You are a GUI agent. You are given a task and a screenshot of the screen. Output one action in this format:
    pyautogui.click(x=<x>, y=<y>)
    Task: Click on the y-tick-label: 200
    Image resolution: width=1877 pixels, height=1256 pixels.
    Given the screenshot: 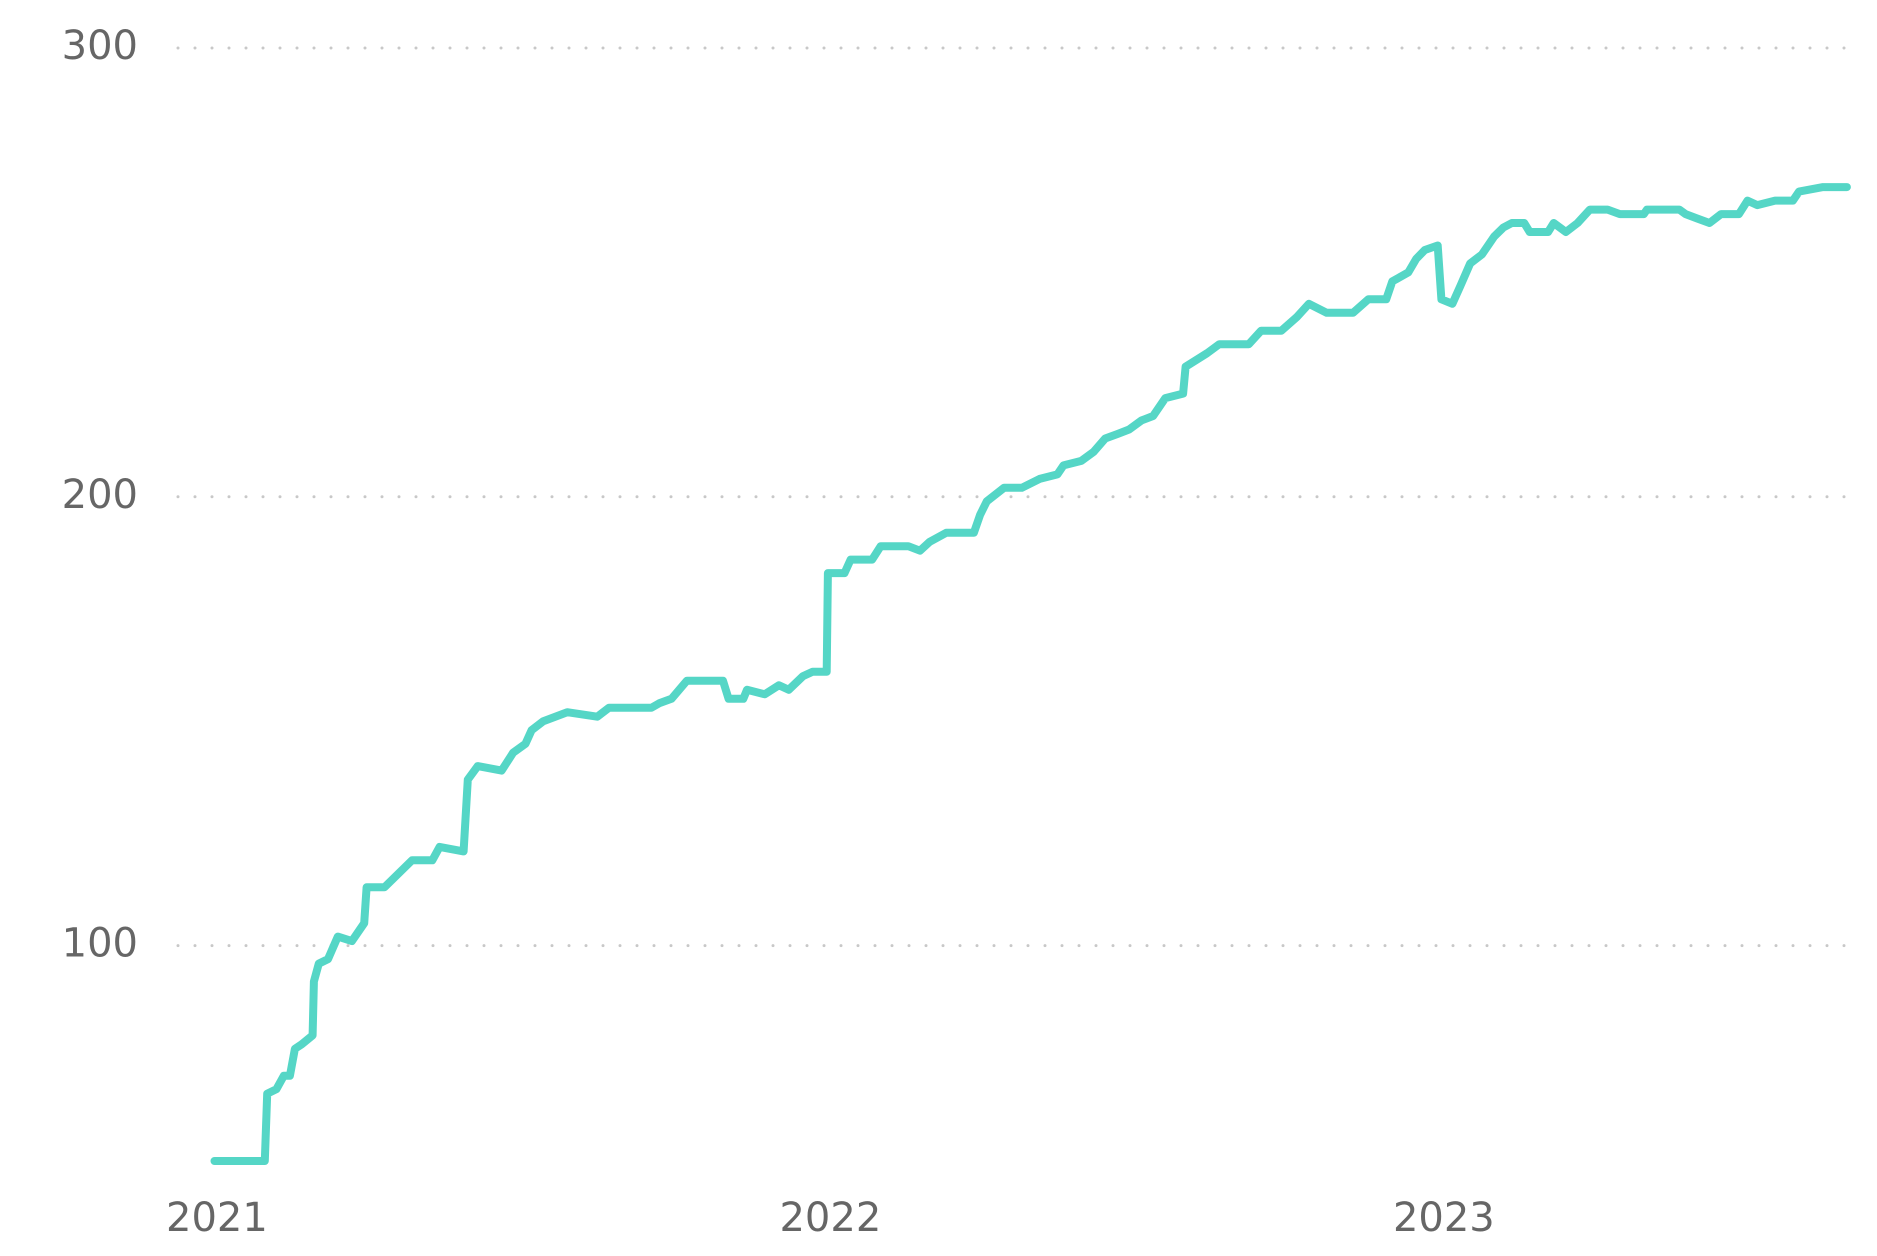 What is the action you would take?
    pyautogui.click(x=100, y=495)
    